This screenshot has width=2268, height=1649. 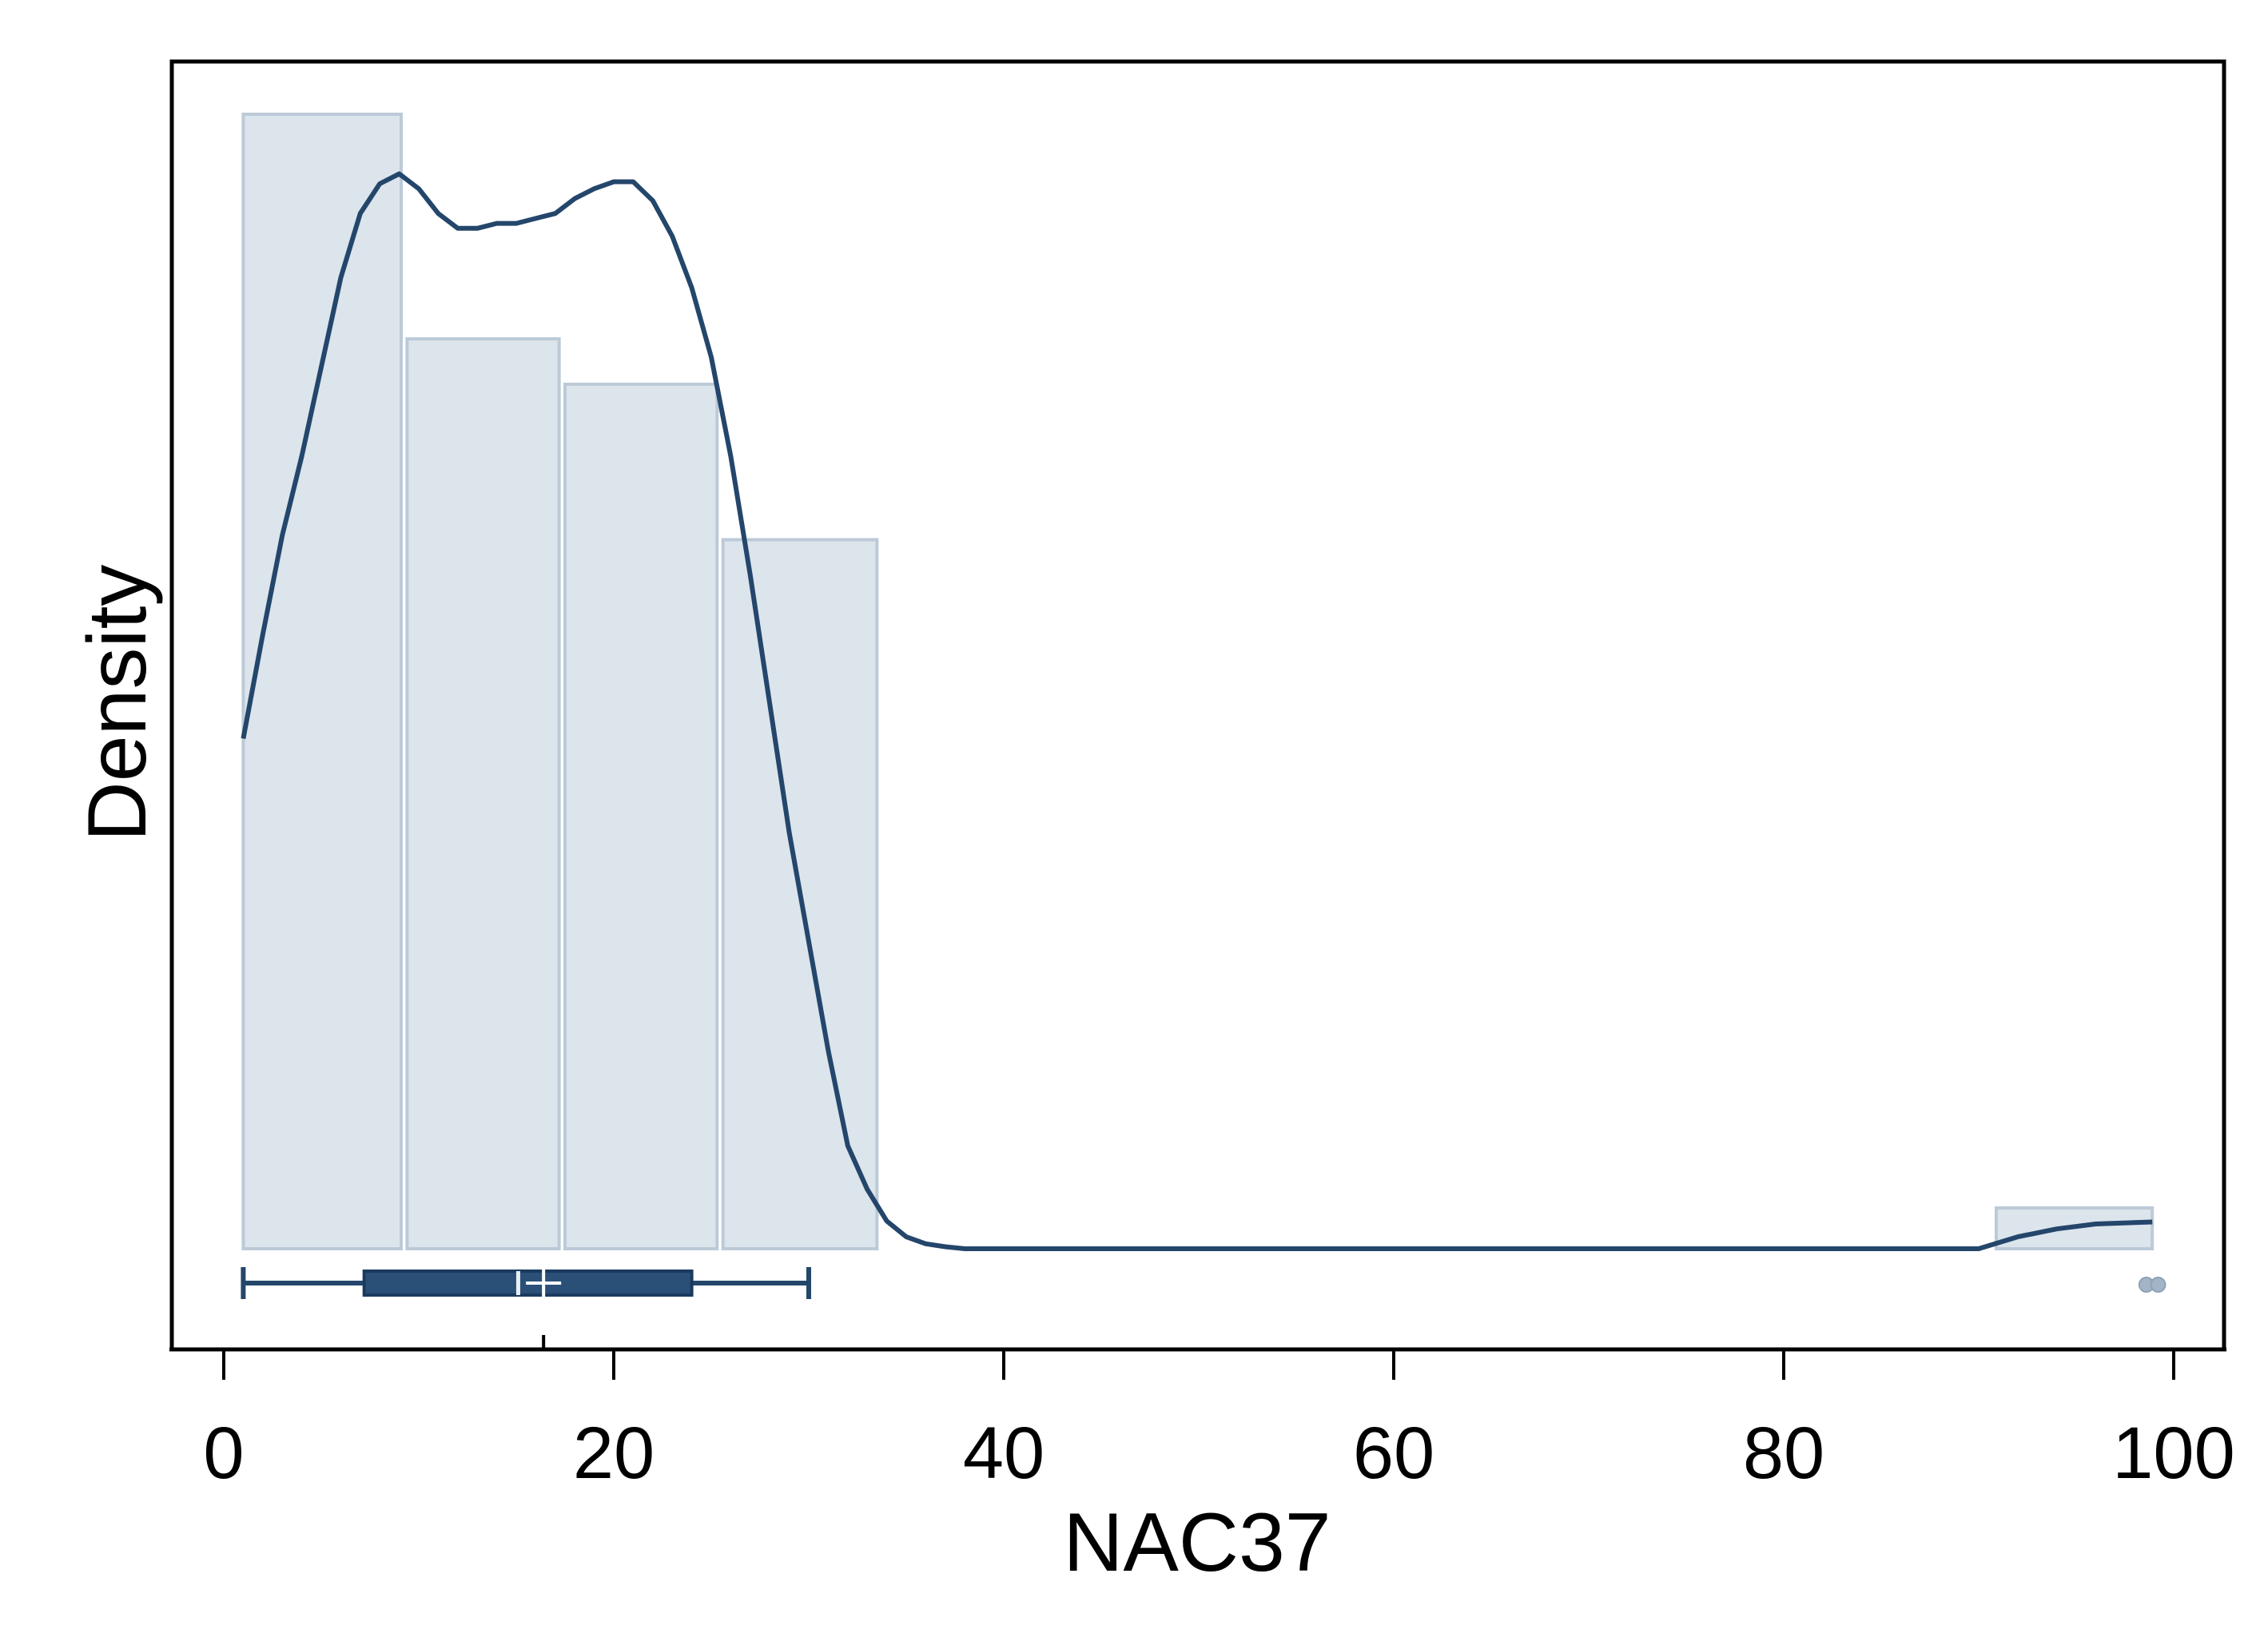 I want to click on x-axis-title: NAC37, so click(x=1197, y=1542).